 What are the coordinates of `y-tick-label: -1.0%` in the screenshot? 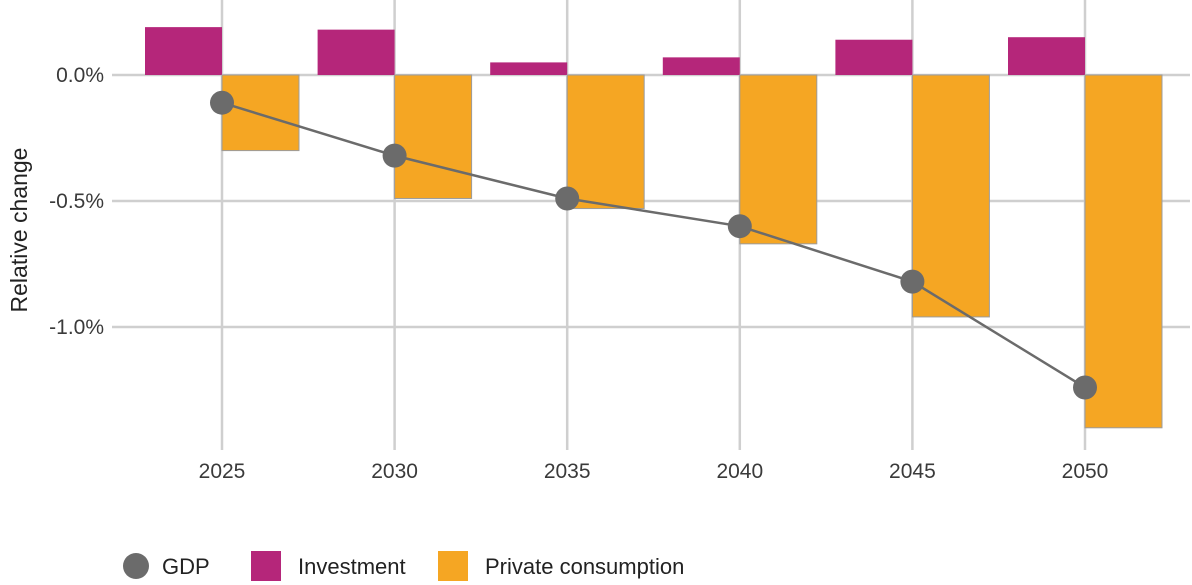 It's located at (76, 327).